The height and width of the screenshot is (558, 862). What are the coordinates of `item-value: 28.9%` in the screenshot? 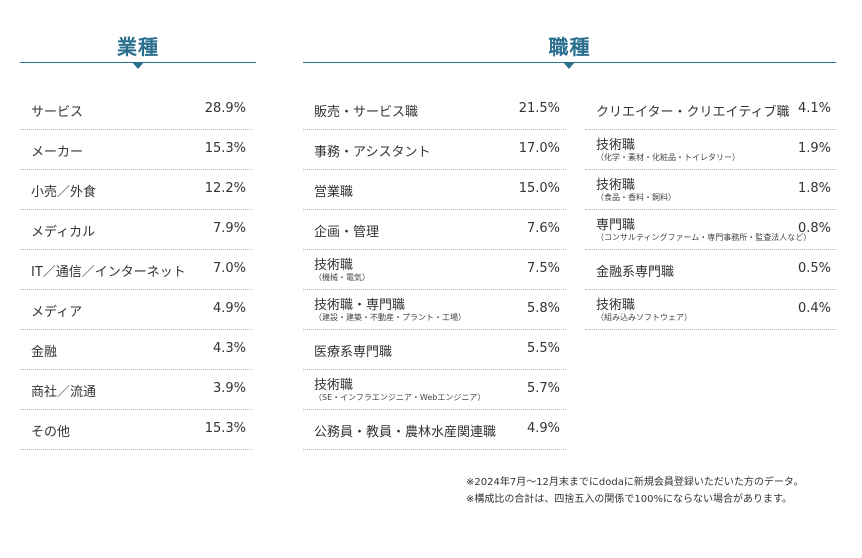 It's located at (225, 108).